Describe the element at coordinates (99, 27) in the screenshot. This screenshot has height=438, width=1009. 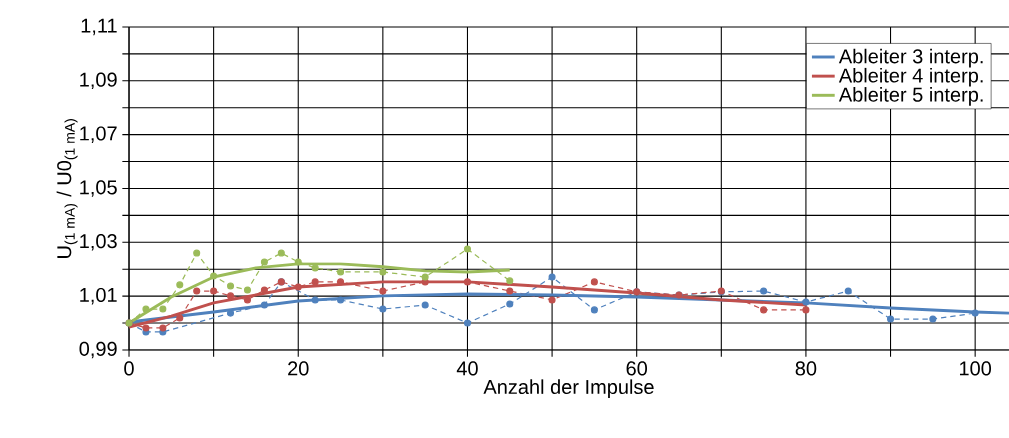
I see `y-tick-label: 1,11` at that location.